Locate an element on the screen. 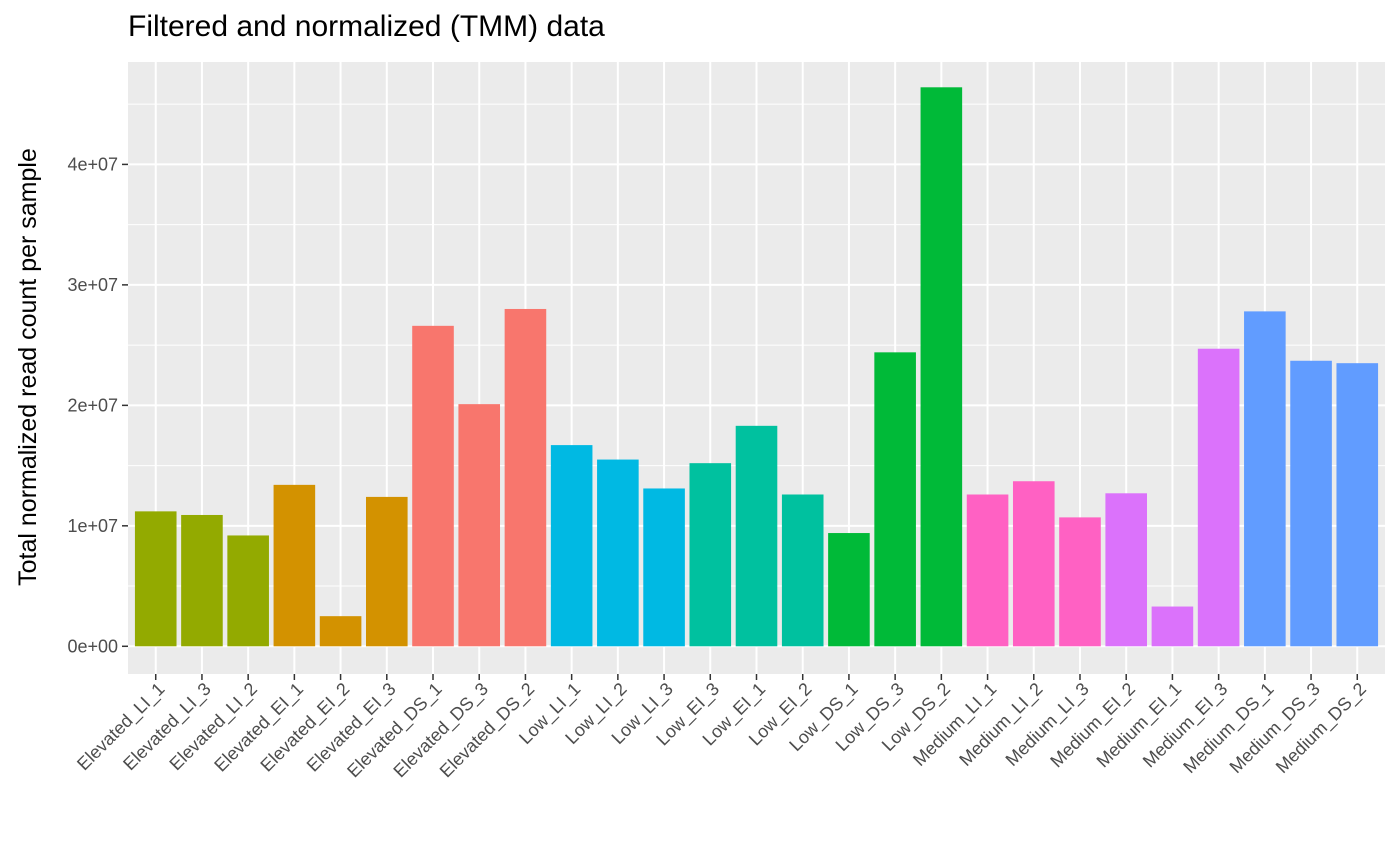 Image resolution: width=1400 pixels, height=865 pixels. y-tick-label: 0e+00 is located at coordinates (92, 646).